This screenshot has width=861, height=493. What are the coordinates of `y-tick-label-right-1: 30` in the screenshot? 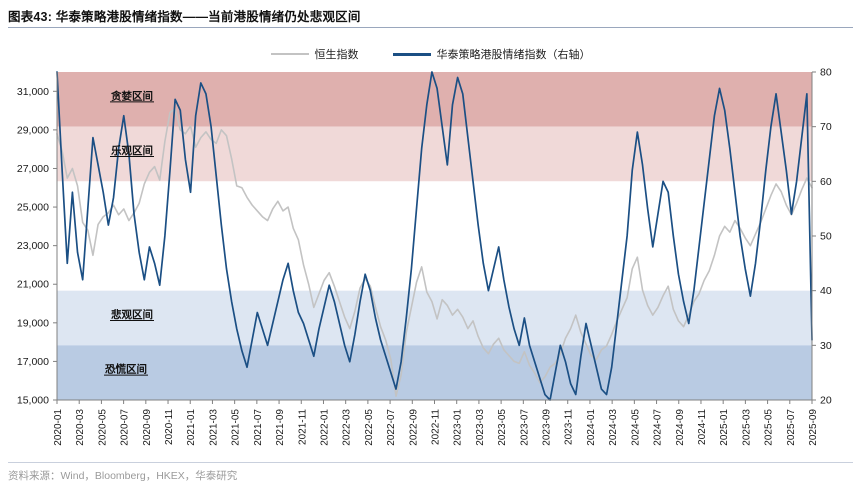 It's located at (826, 346).